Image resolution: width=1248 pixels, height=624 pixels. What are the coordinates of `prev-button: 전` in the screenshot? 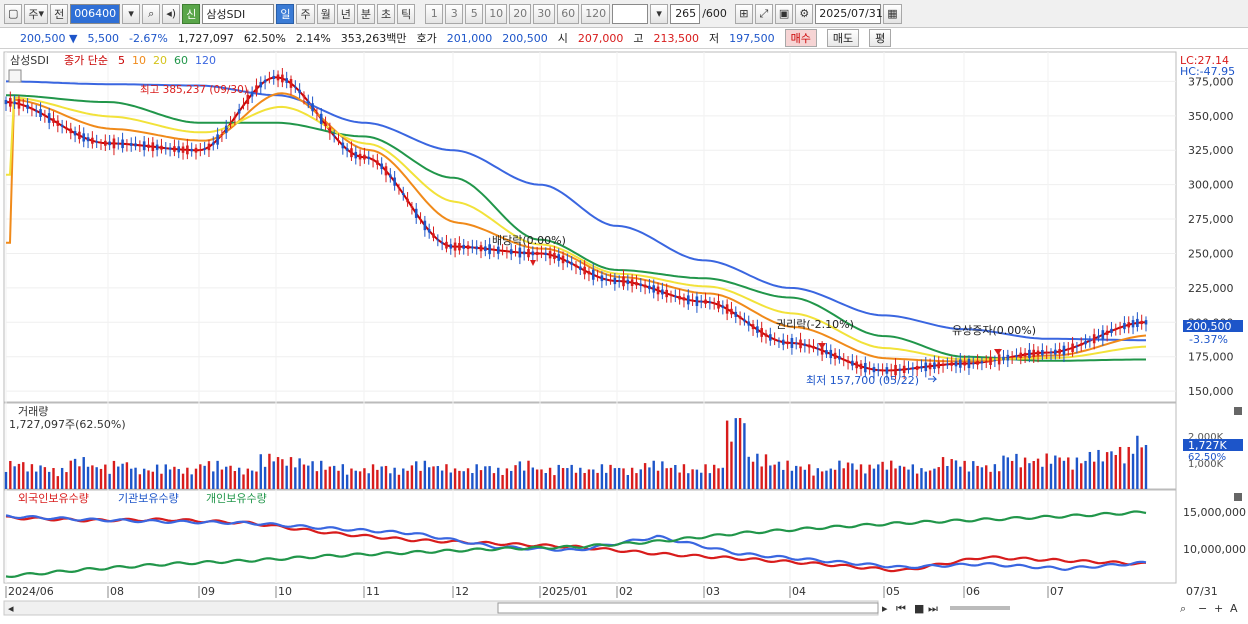 It's located at (59, 13).